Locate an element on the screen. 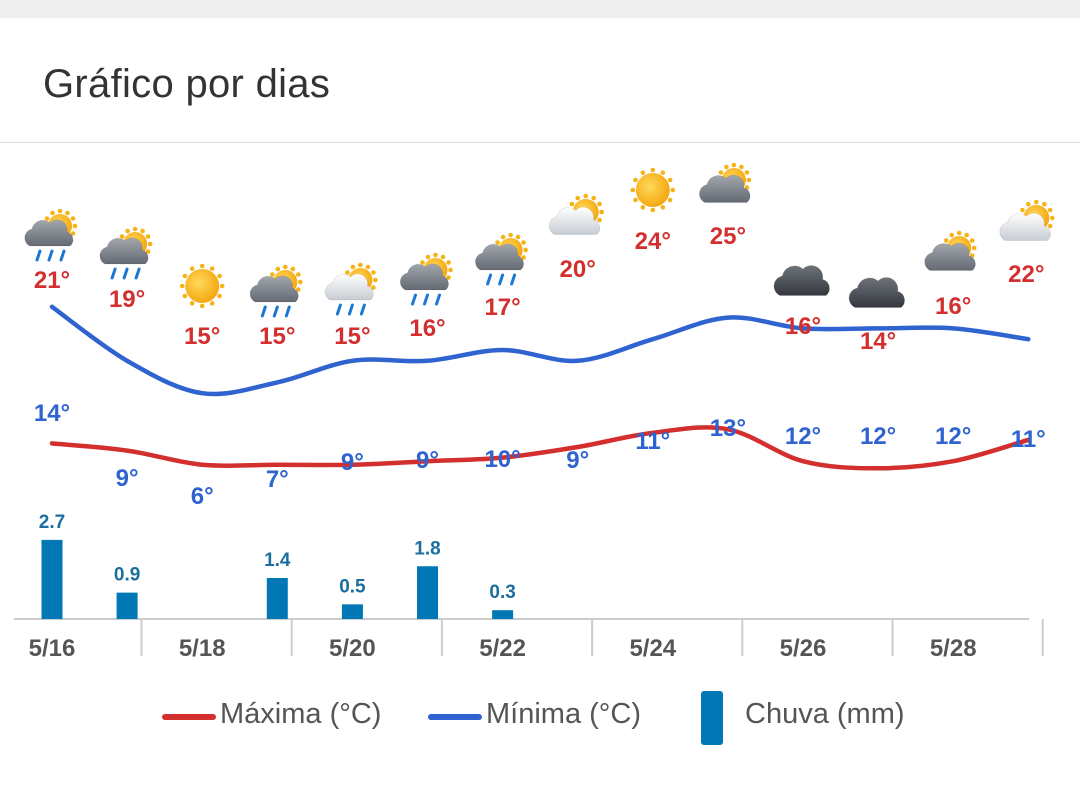 Image resolution: width=1080 pixels, height=786 pixels. max-temp-label: 21° is located at coordinates (52, 280).